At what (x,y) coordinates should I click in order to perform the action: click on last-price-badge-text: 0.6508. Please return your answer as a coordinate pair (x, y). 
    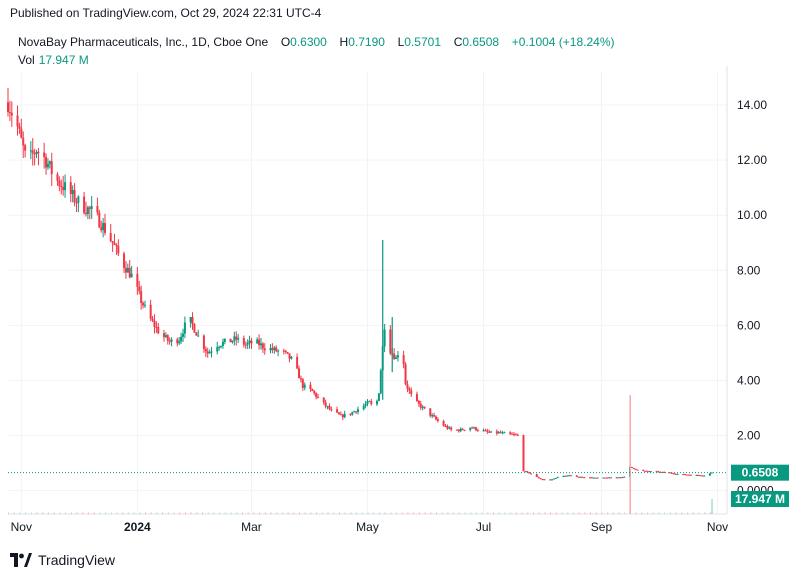
    Looking at the image, I should click on (760, 473).